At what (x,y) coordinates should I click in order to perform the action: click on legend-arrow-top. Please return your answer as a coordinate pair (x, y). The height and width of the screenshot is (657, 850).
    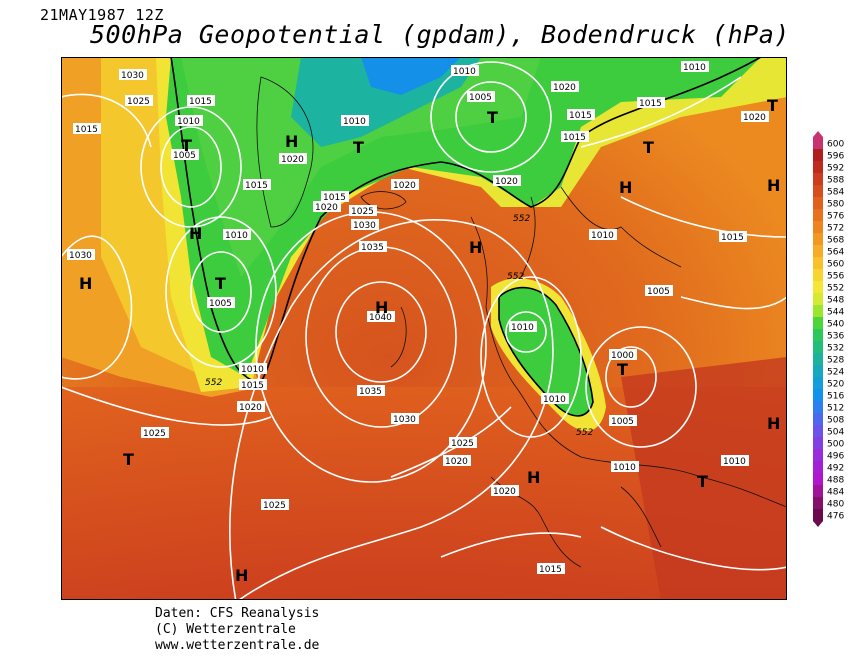
    Looking at the image, I should click on (818, 134).